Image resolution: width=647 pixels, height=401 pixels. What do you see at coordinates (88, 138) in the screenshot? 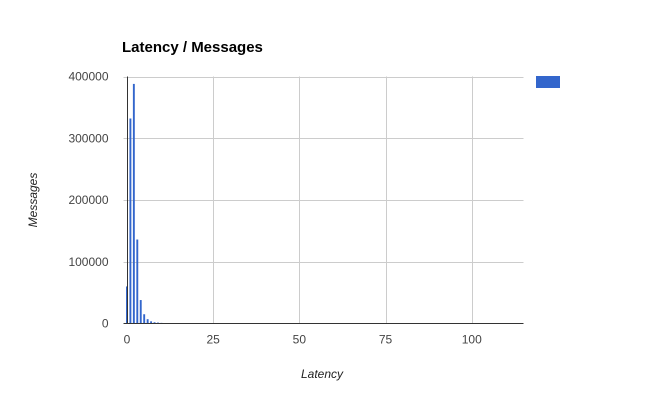
I see `y-tick-label: 300000` at bounding box center [88, 138].